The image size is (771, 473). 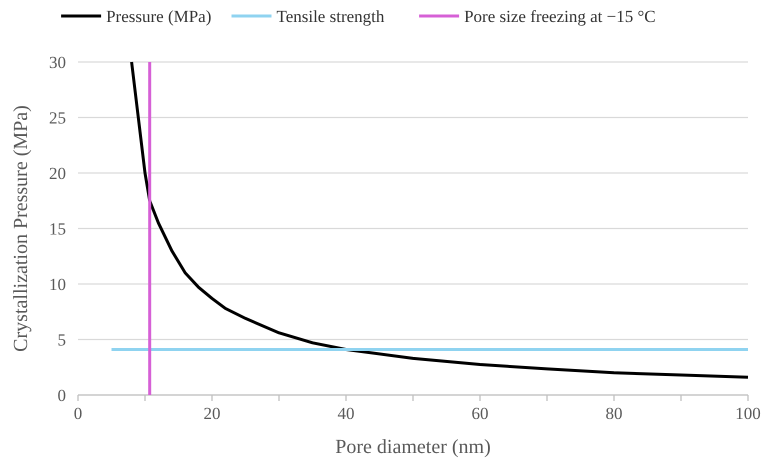 I want to click on y-tick-label: 5, so click(x=62, y=340).